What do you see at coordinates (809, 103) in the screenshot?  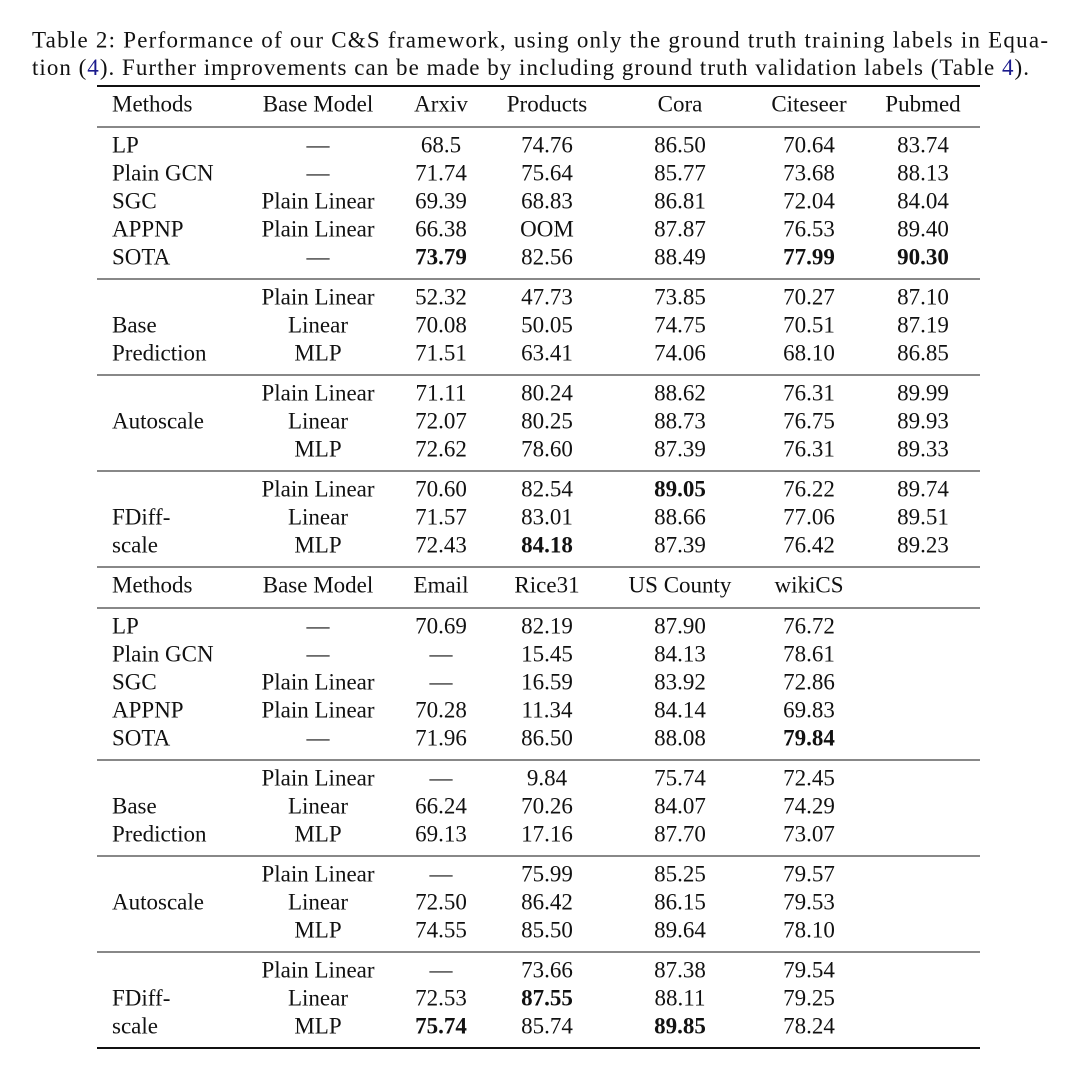 I see `table-cell: Citeseer` at bounding box center [809, 103].